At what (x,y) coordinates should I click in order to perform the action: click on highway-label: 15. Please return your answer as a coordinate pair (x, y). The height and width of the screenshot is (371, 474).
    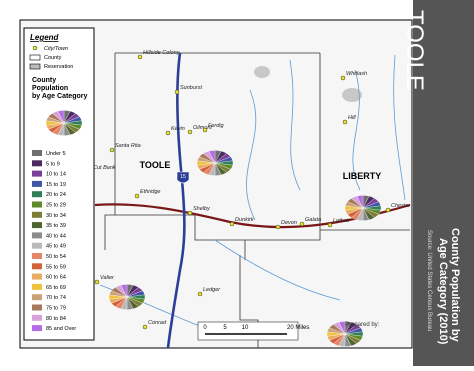
    Looking at the image, I should click on (183, 177).